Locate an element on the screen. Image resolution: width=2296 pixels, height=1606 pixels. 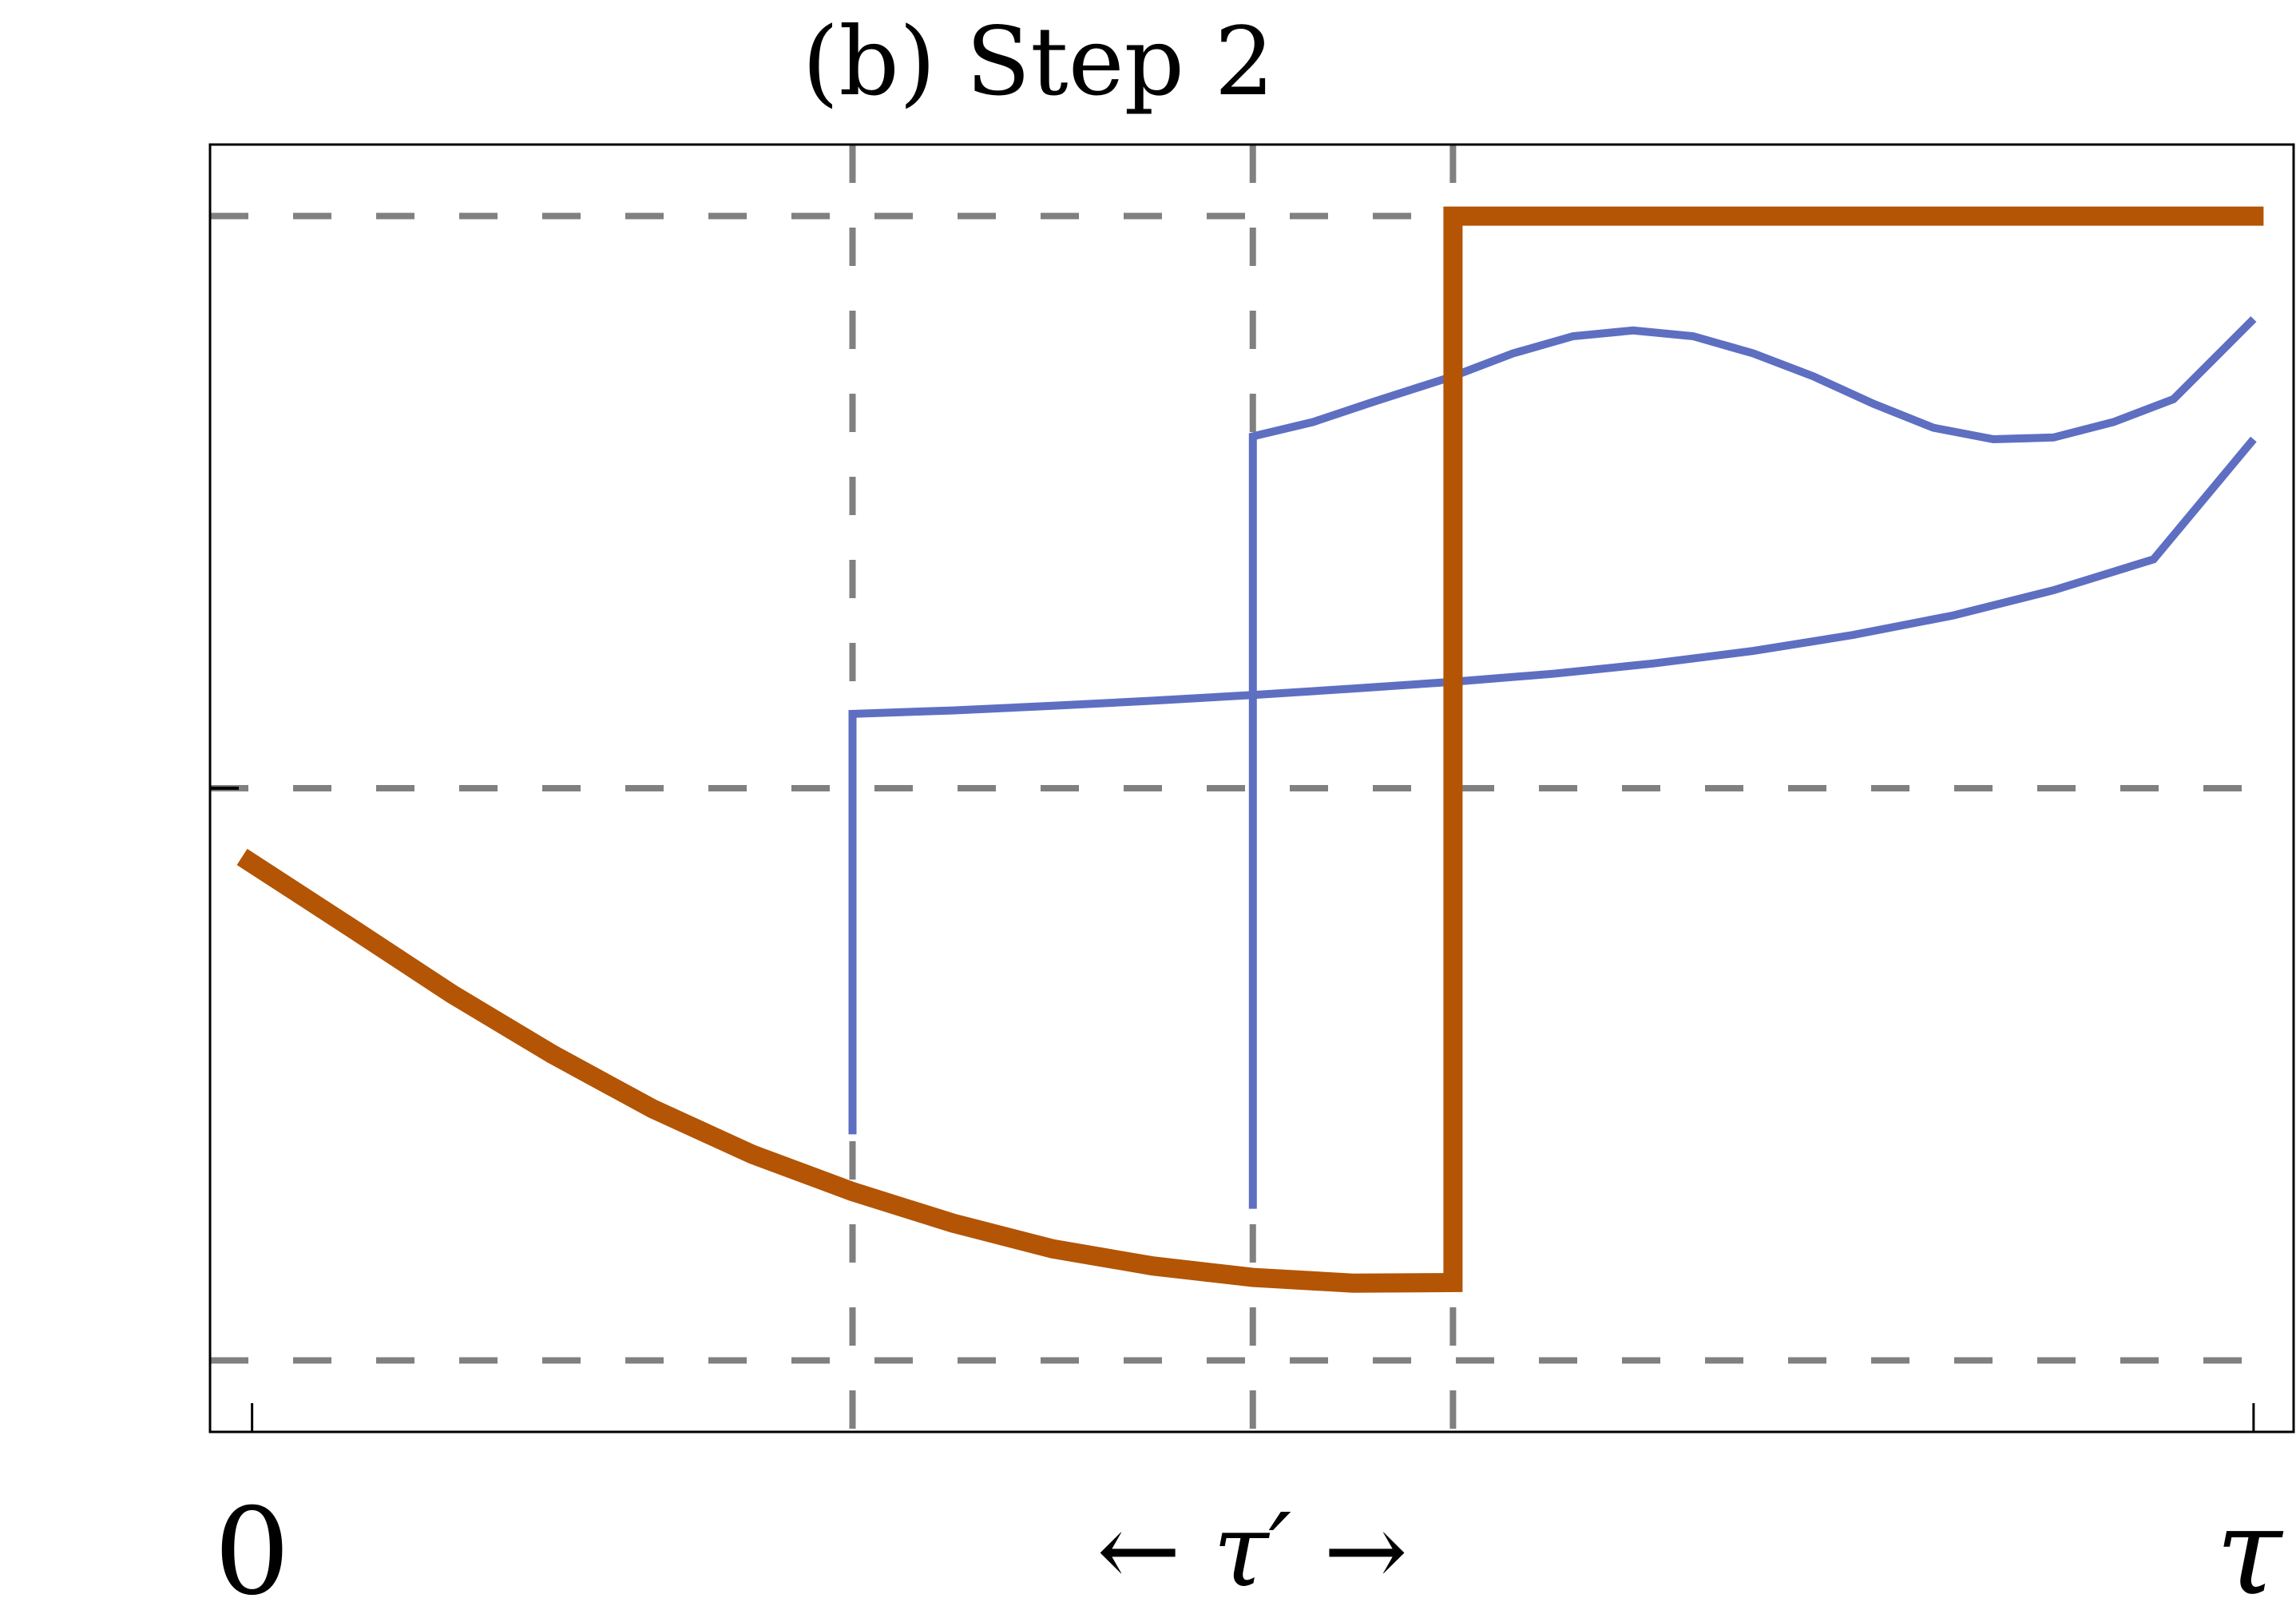
tau-prime-label: ← τ′ → is located at coordinates (1252, 1549).